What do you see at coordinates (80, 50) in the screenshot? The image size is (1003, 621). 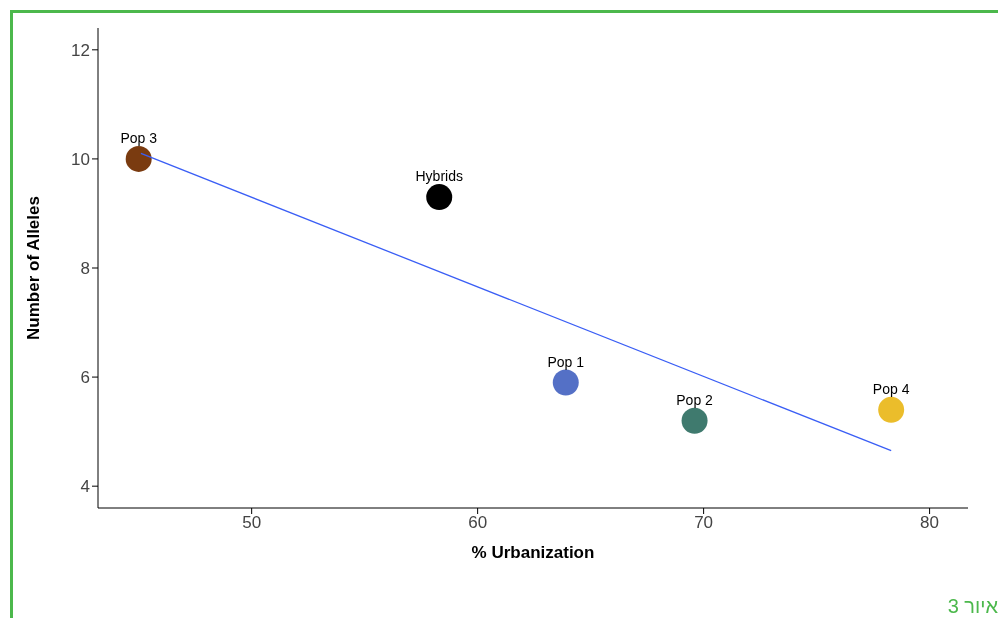 I see `y-tick-label: 12` at bounding box center [80, 50].